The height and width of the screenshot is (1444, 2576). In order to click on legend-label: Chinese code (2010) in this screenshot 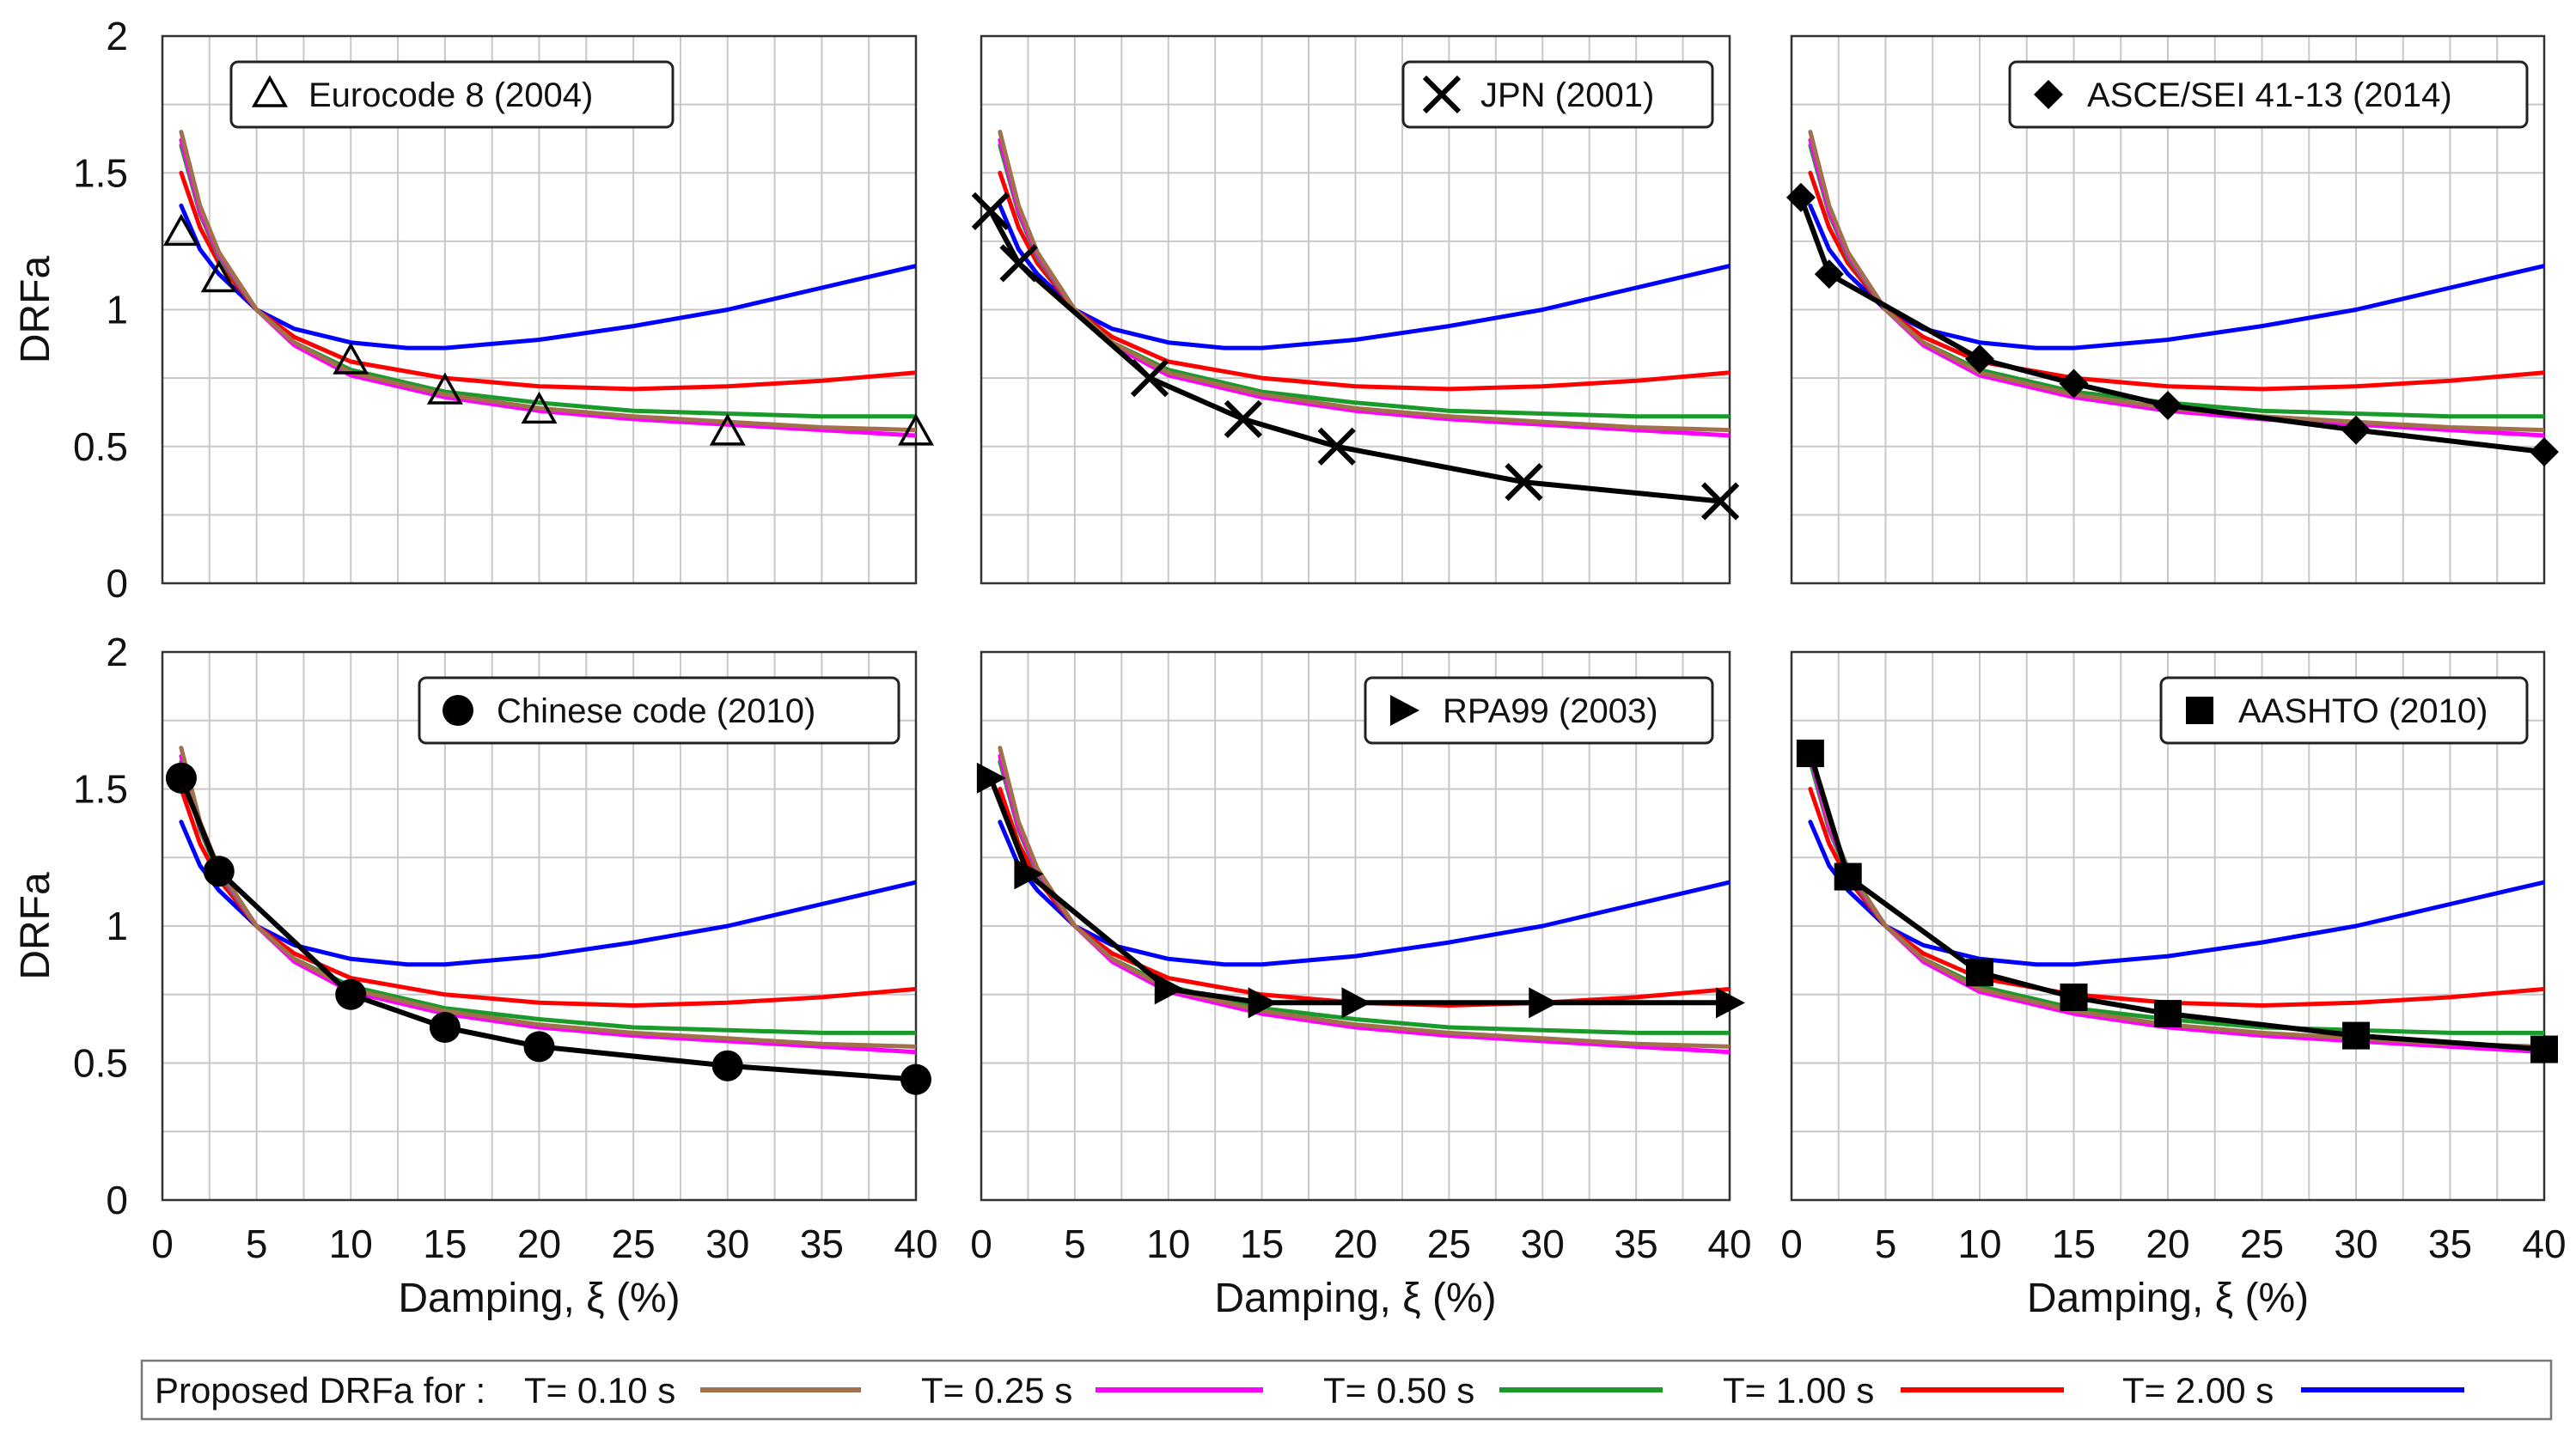, I will do `click(656, 711)`.